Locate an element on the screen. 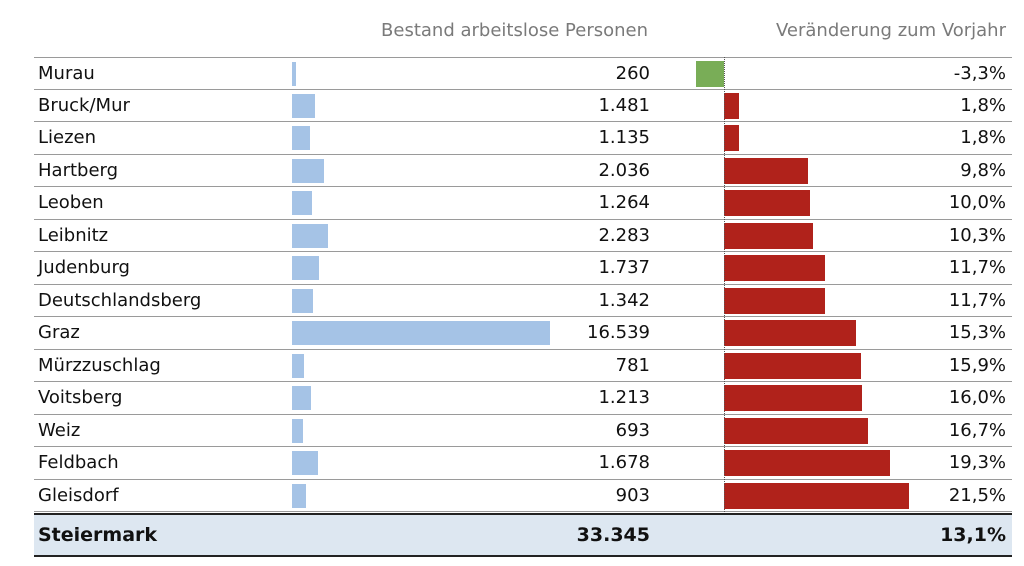 This screenshot has height=566, width=1024. count-value: 1.264 is located at coordinates (624, 203).